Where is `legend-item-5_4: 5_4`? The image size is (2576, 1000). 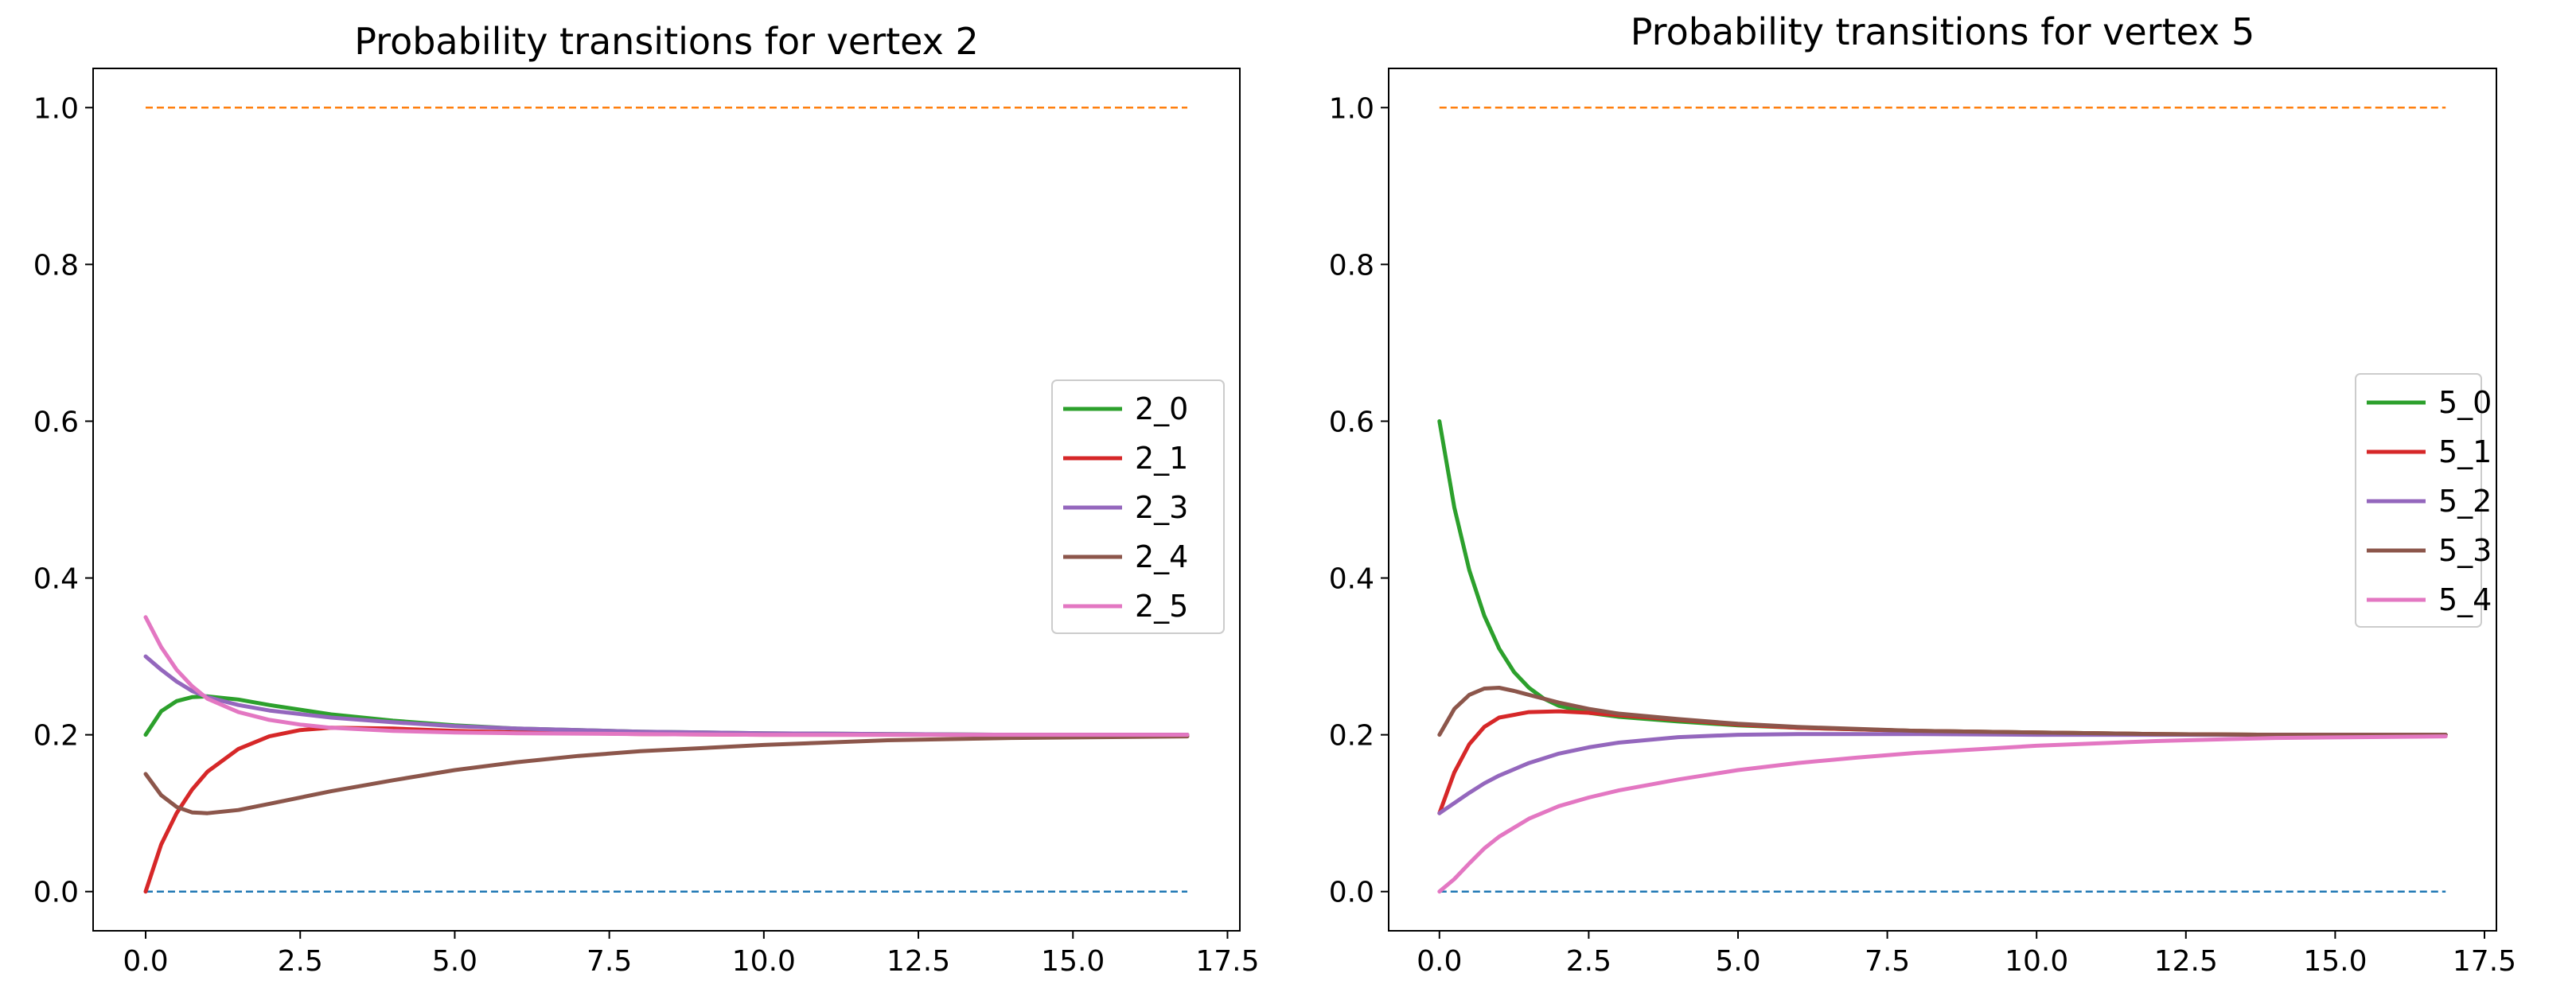
legend-item-5_4: 5_4 is located at coordinates (2429, 599).